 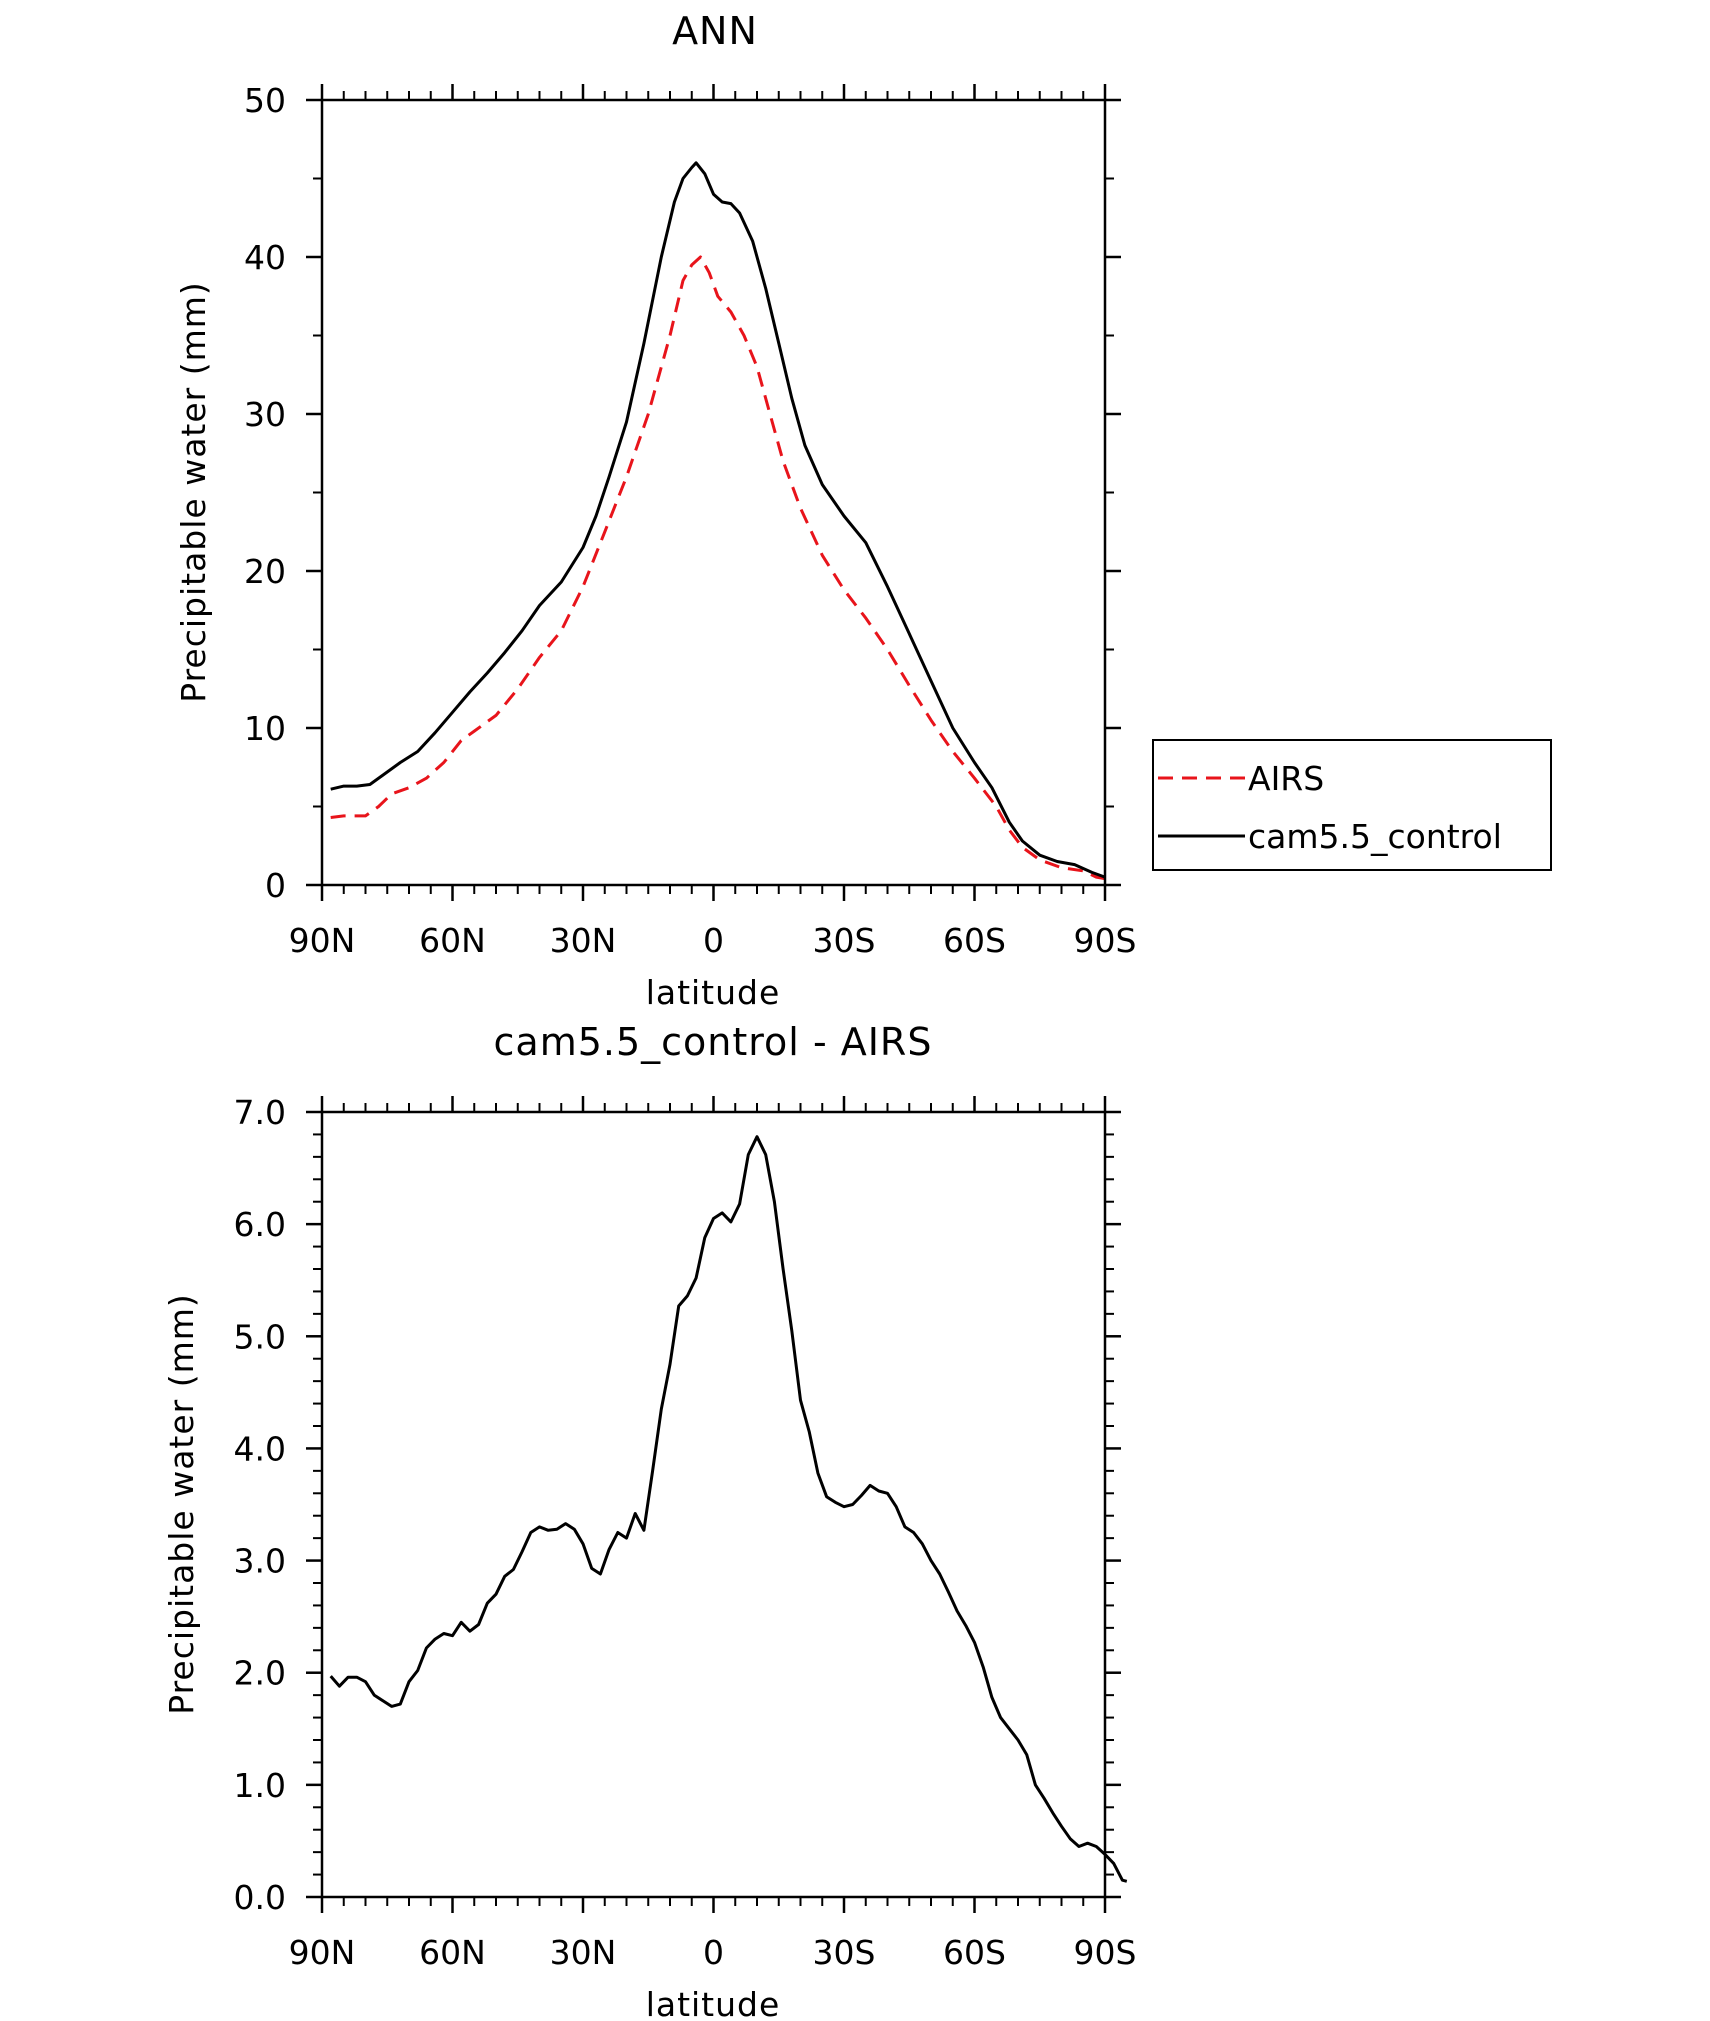 What do you see at coordinates (718, 568) in the screenshot?
I see `top-panel-series-airs` at bounding box center [718, 568].